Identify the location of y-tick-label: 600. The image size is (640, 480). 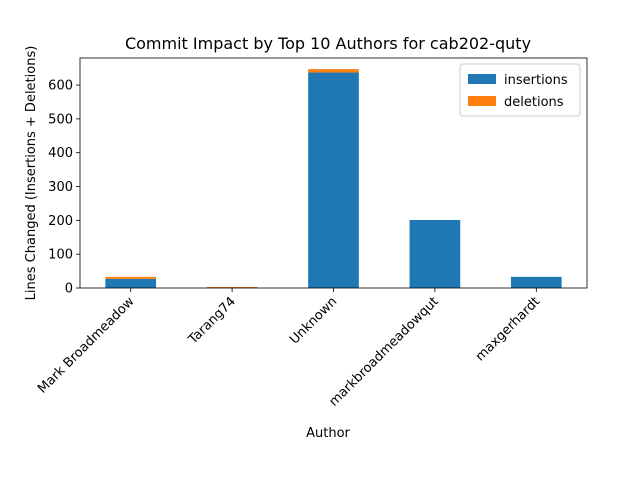
(60, 86).